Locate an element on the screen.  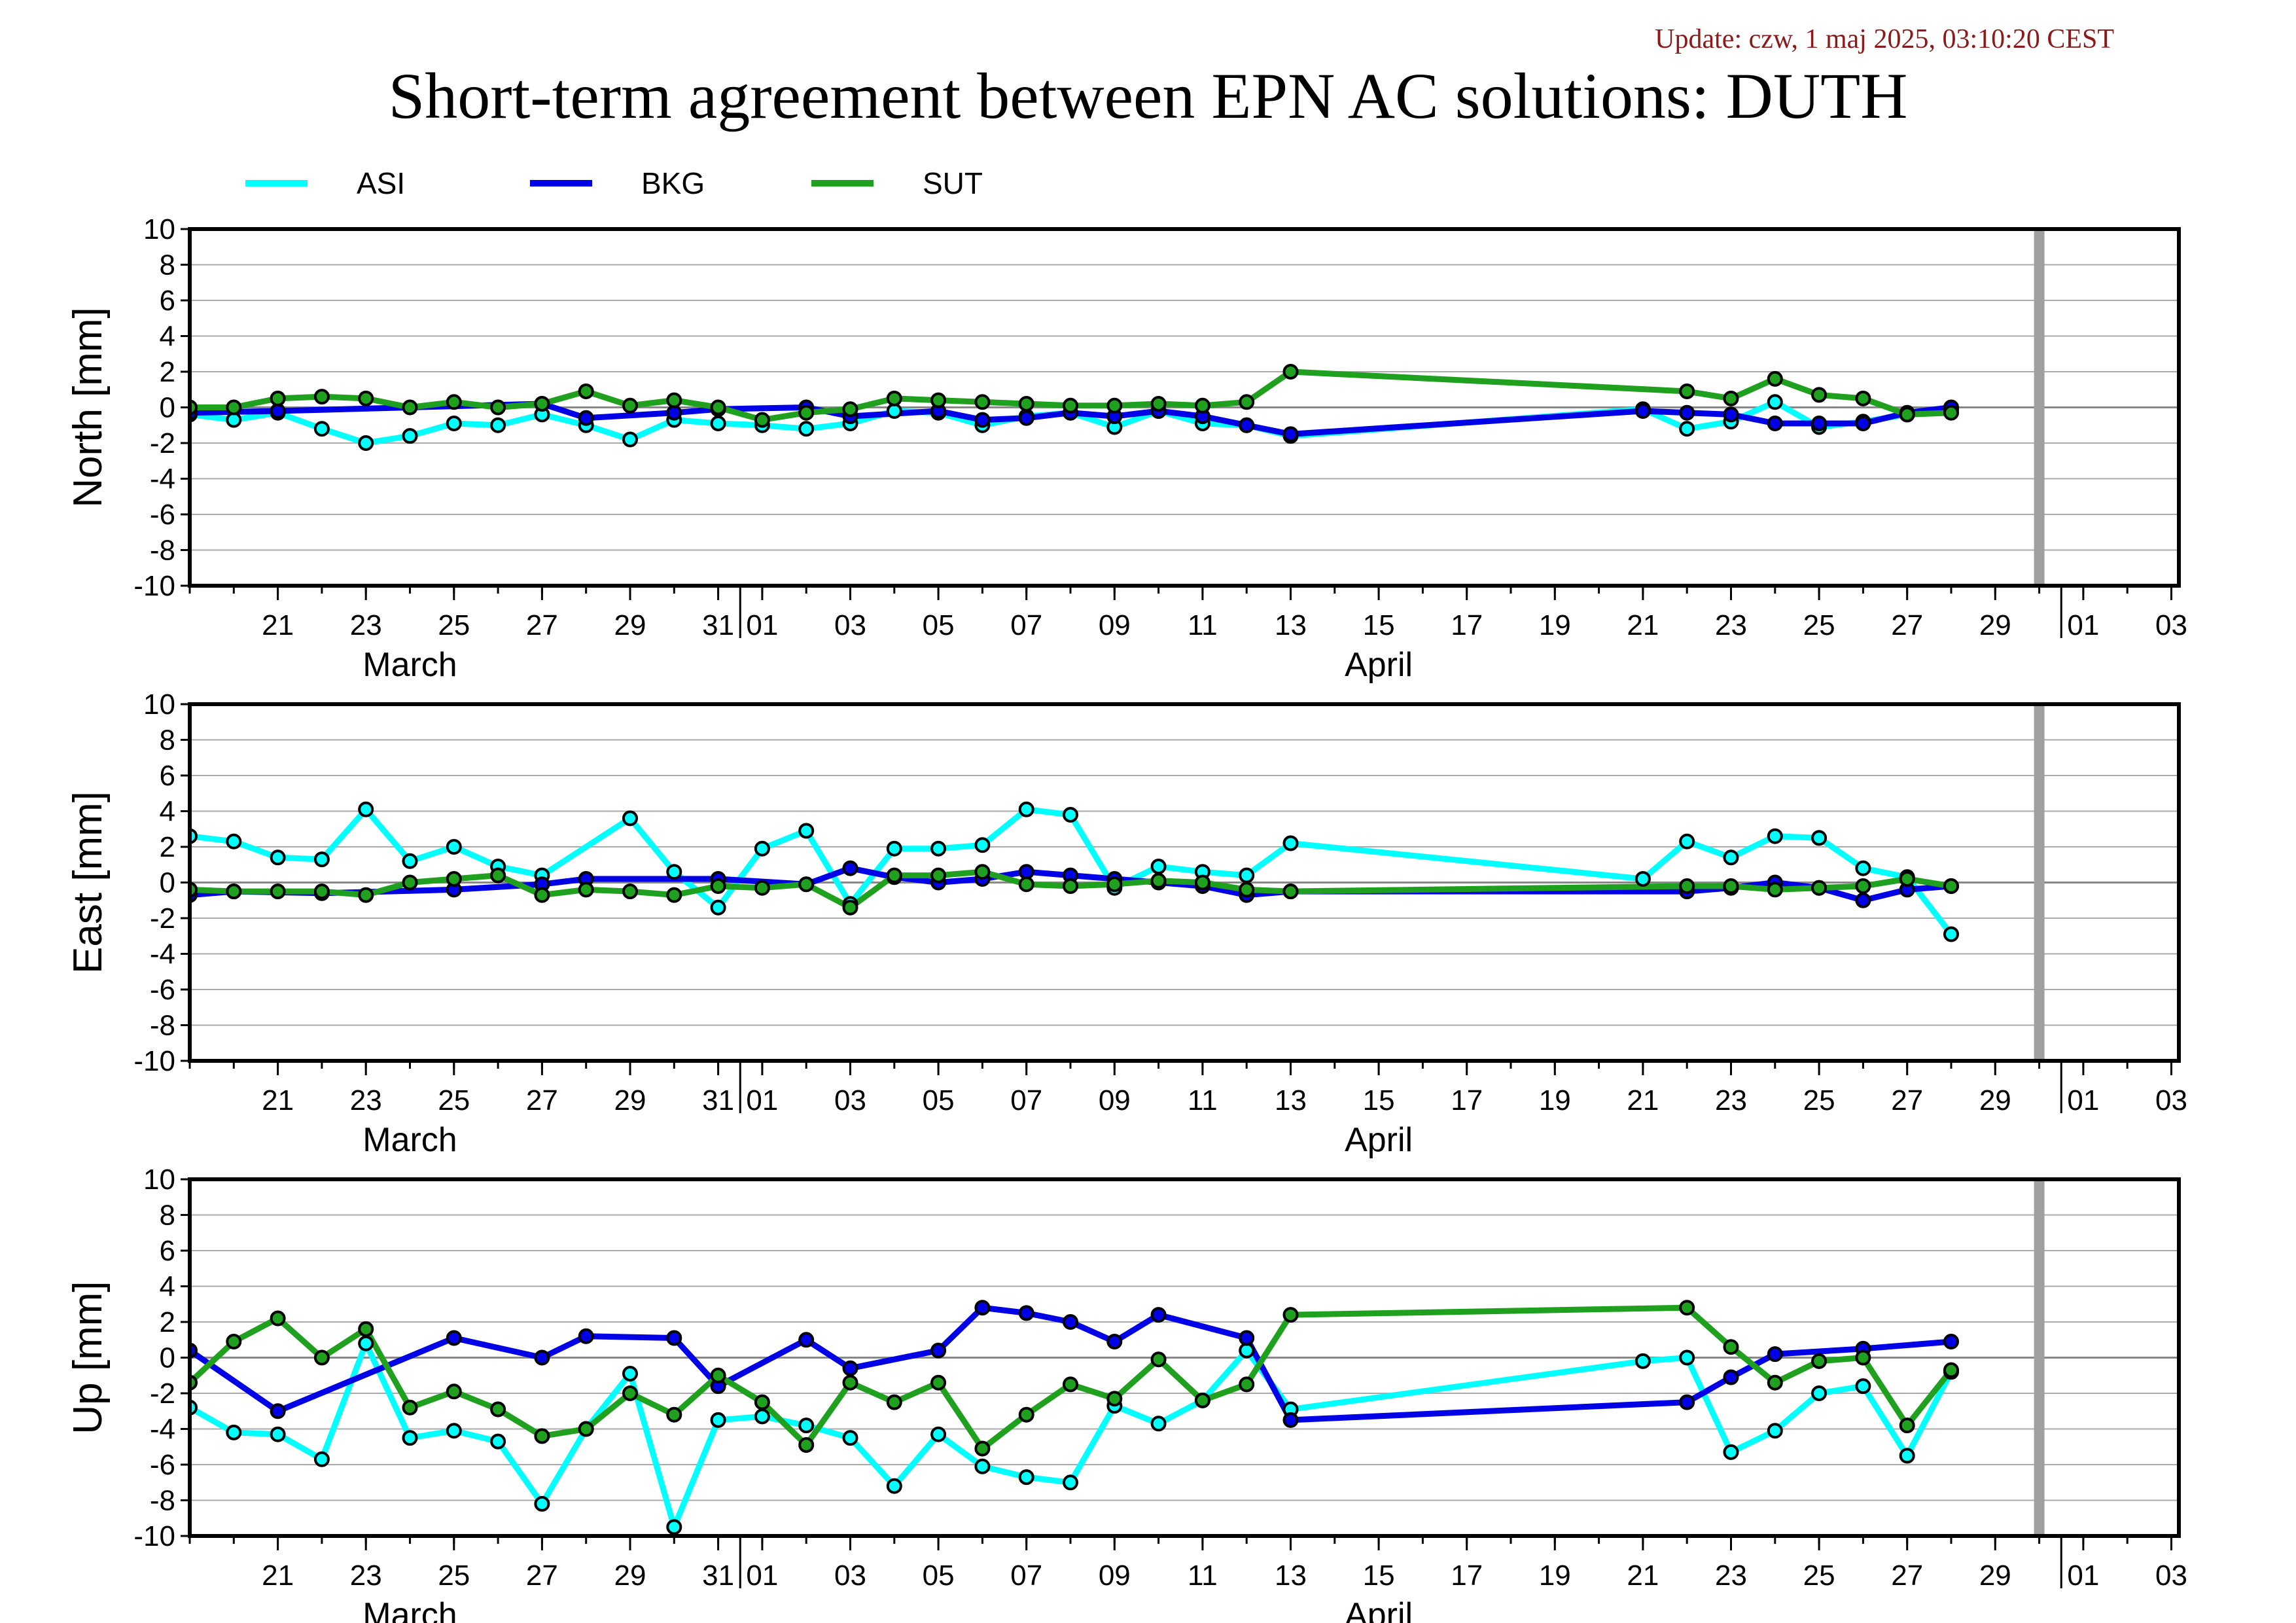
y-tick-label: 6 is located at coordinates (167, 301).